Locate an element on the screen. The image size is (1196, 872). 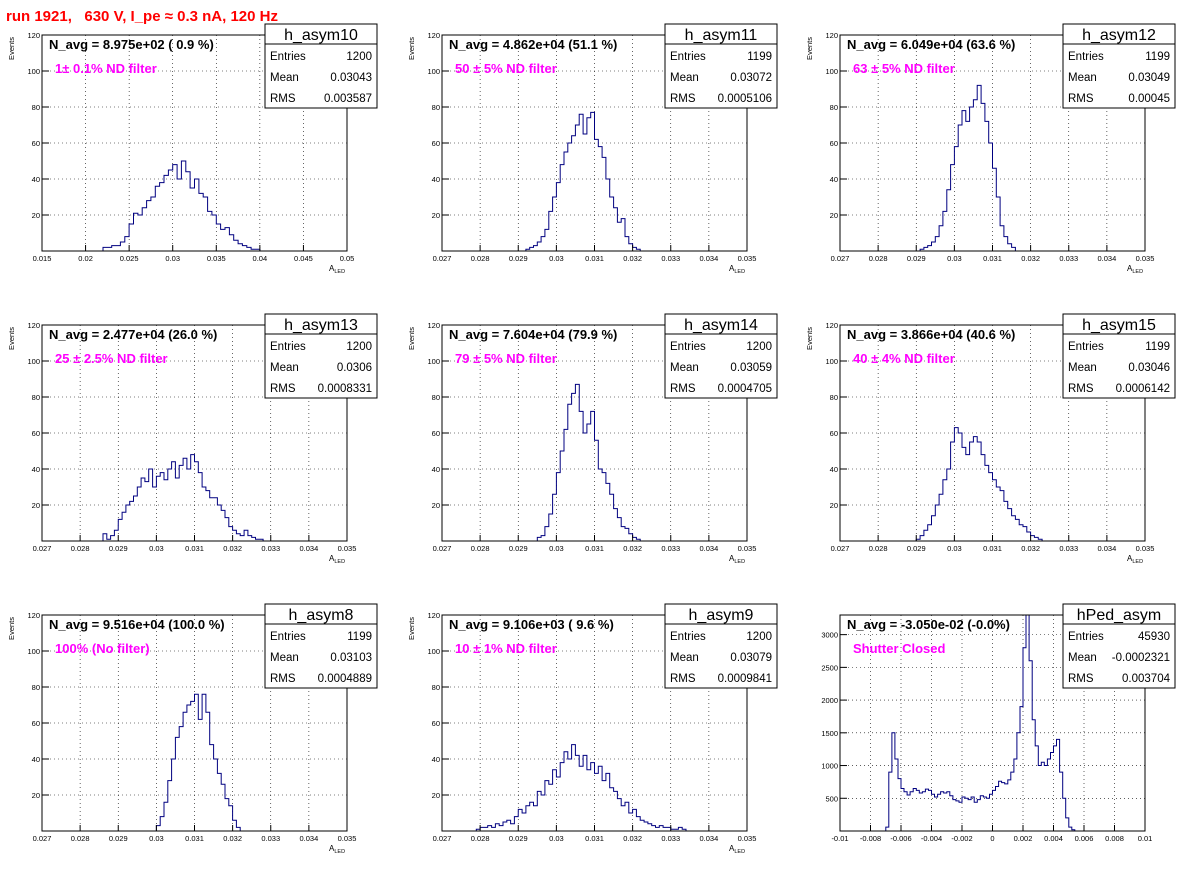
x-tick-label: 0.01 is located at coordinates (1145, 838).